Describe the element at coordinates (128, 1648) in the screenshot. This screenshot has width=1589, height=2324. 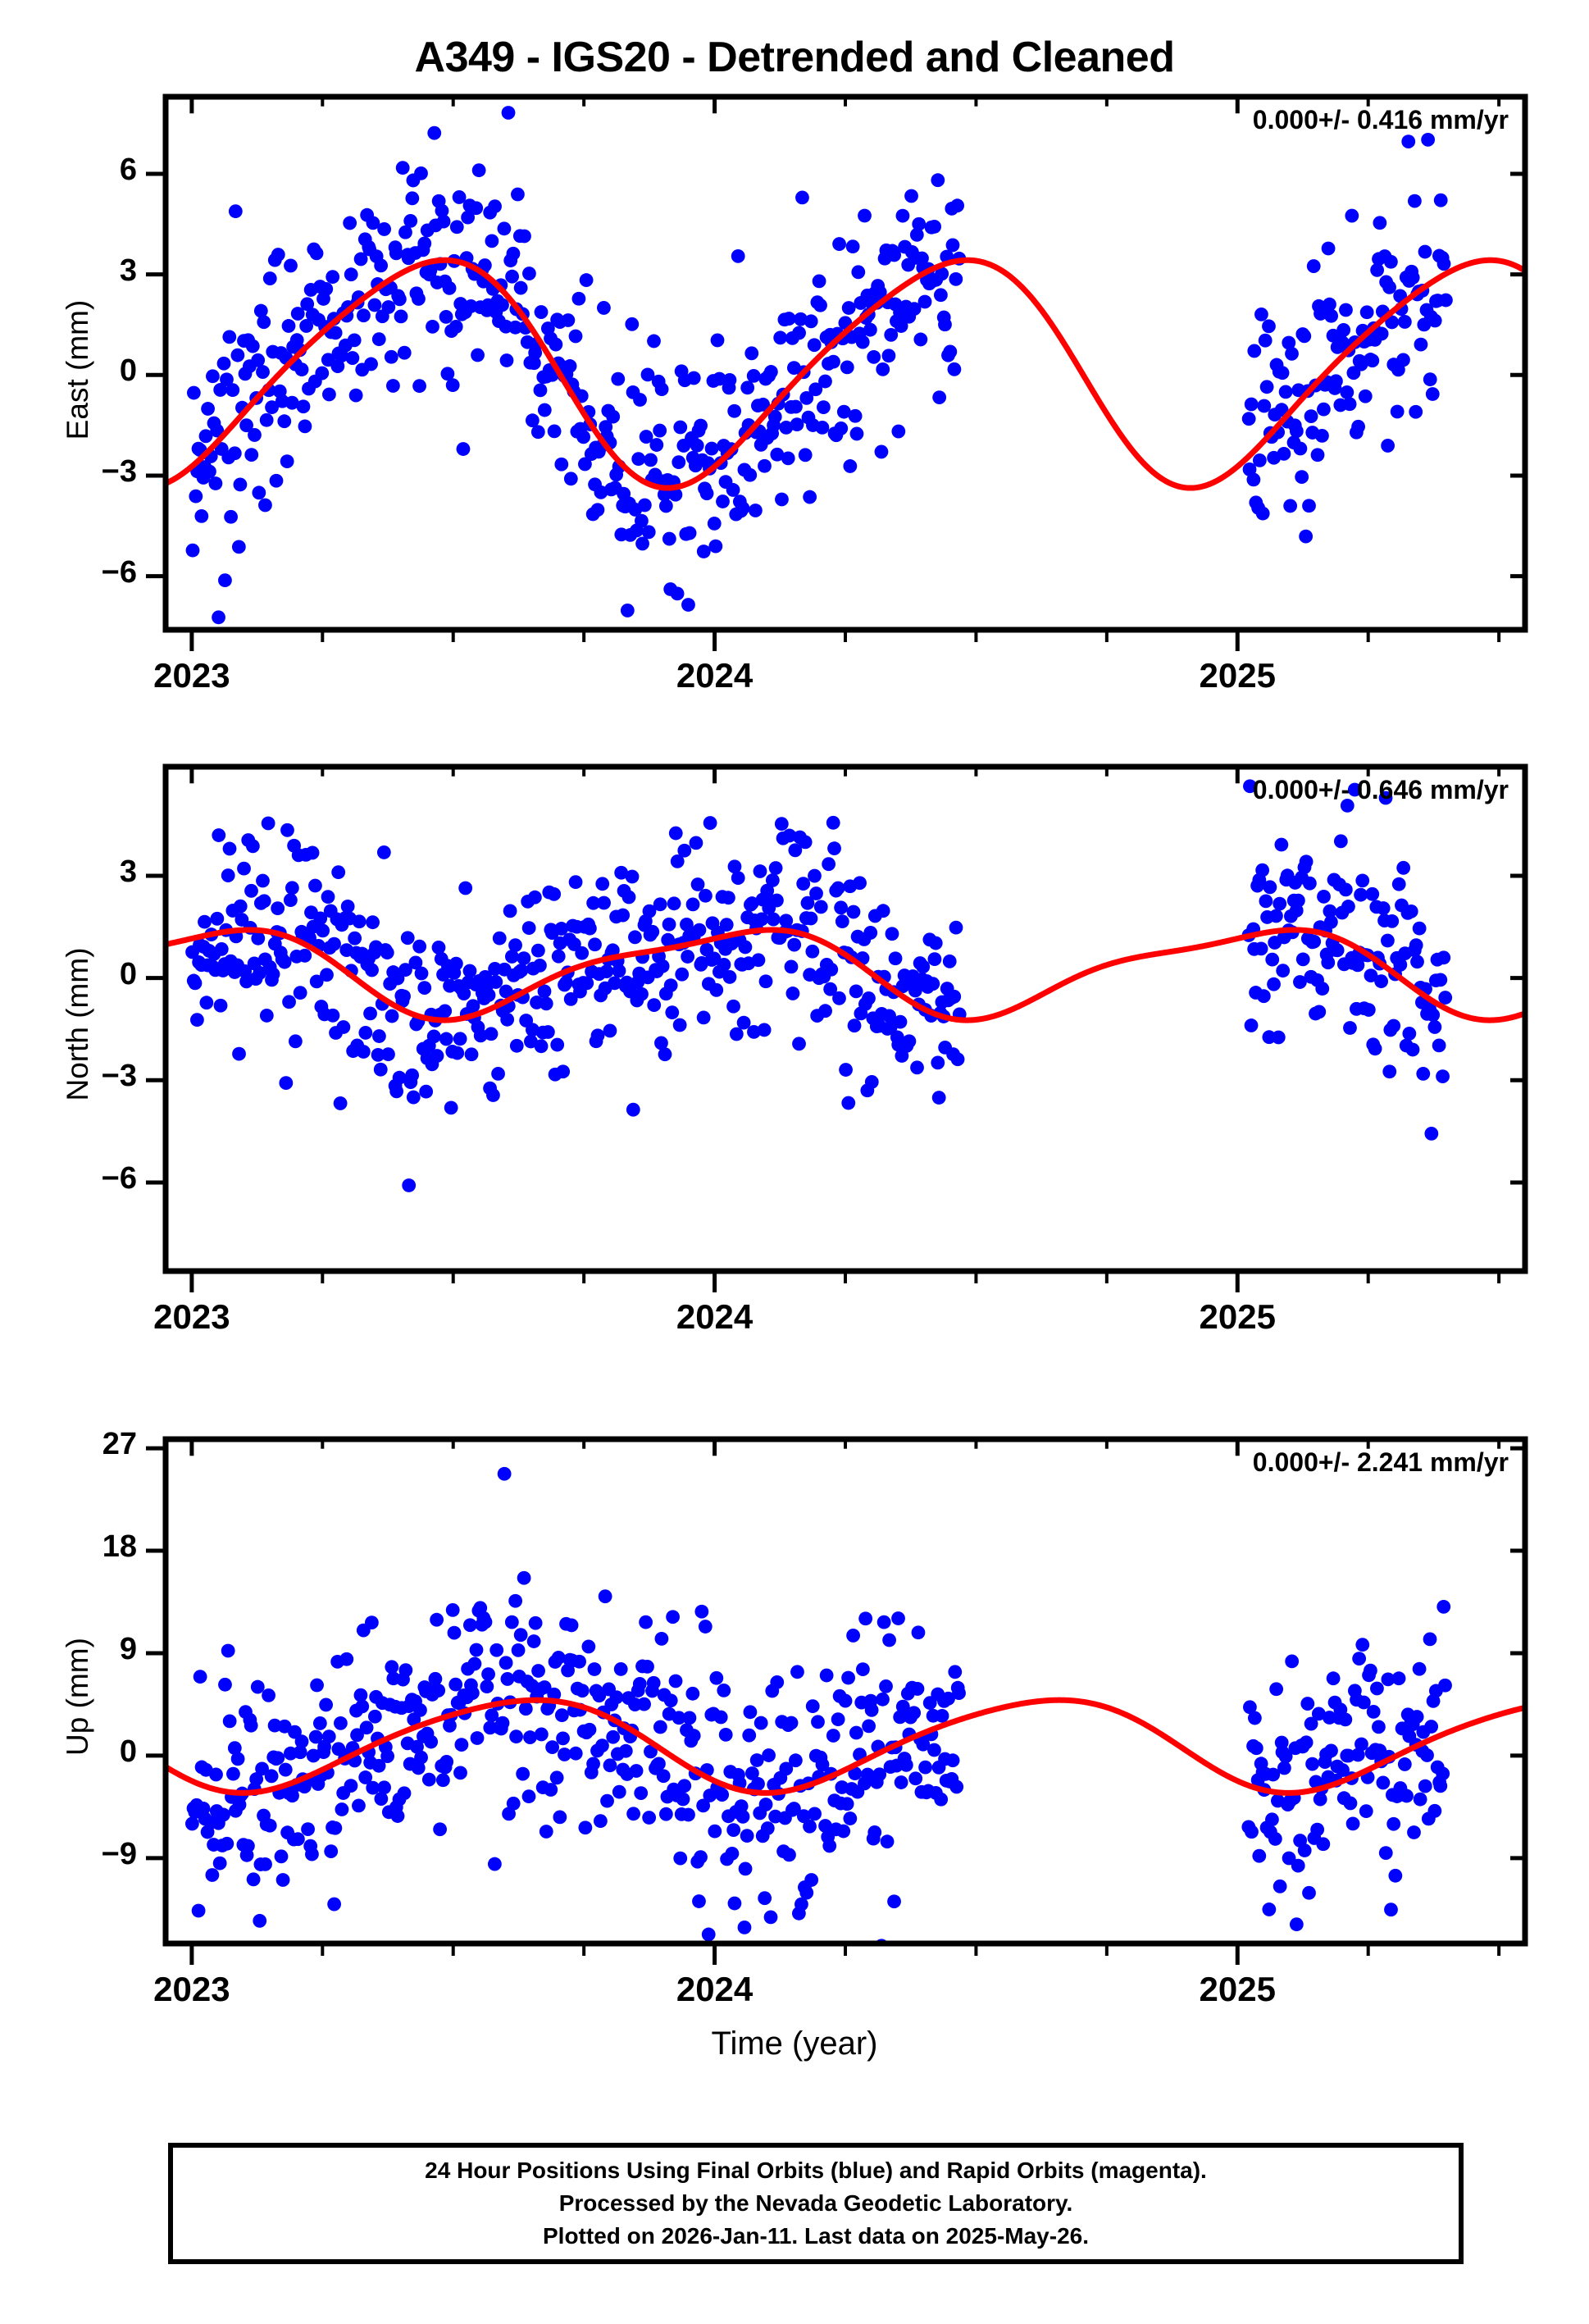
I see `y-tick-label: 9` at that location.